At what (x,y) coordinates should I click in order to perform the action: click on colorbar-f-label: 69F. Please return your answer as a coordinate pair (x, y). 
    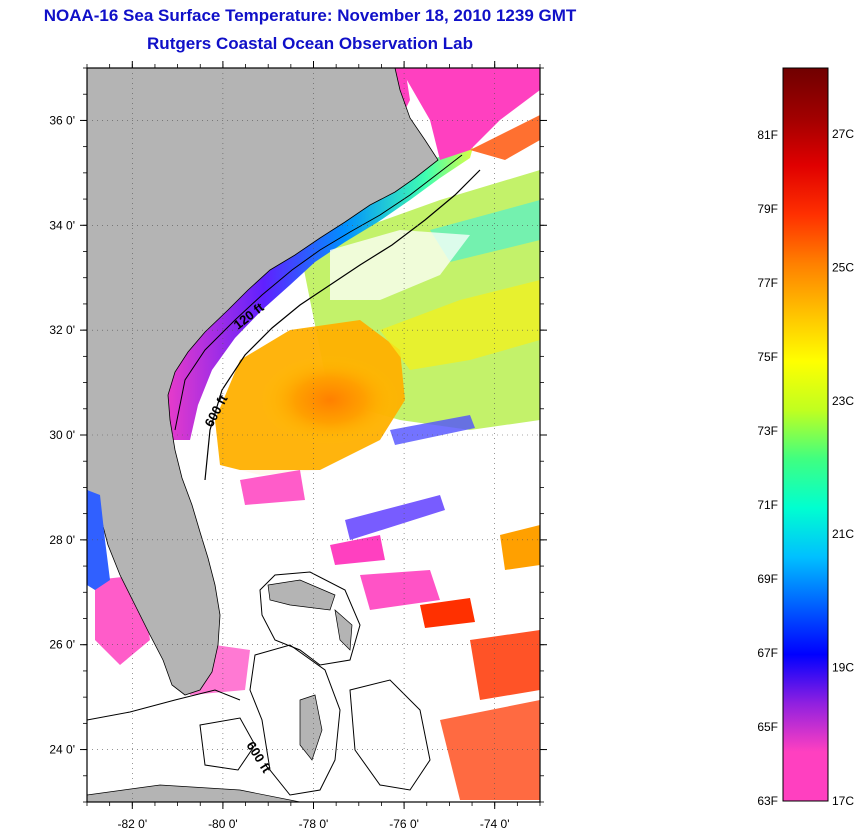
    Looking at the image, I should click on (767, 579).